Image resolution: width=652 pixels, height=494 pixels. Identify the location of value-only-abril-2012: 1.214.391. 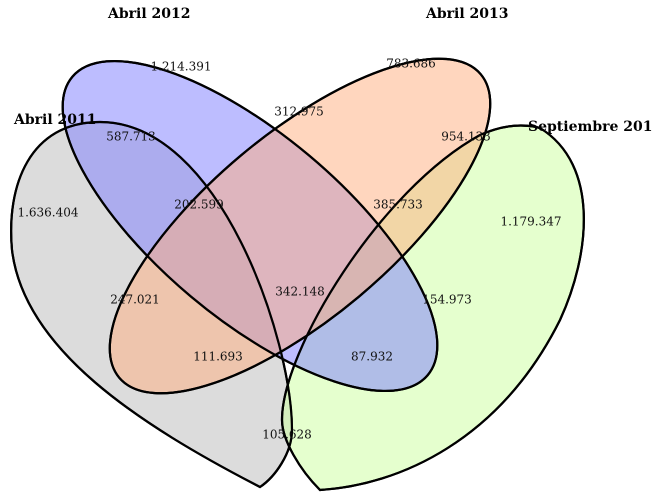
(180, 67).